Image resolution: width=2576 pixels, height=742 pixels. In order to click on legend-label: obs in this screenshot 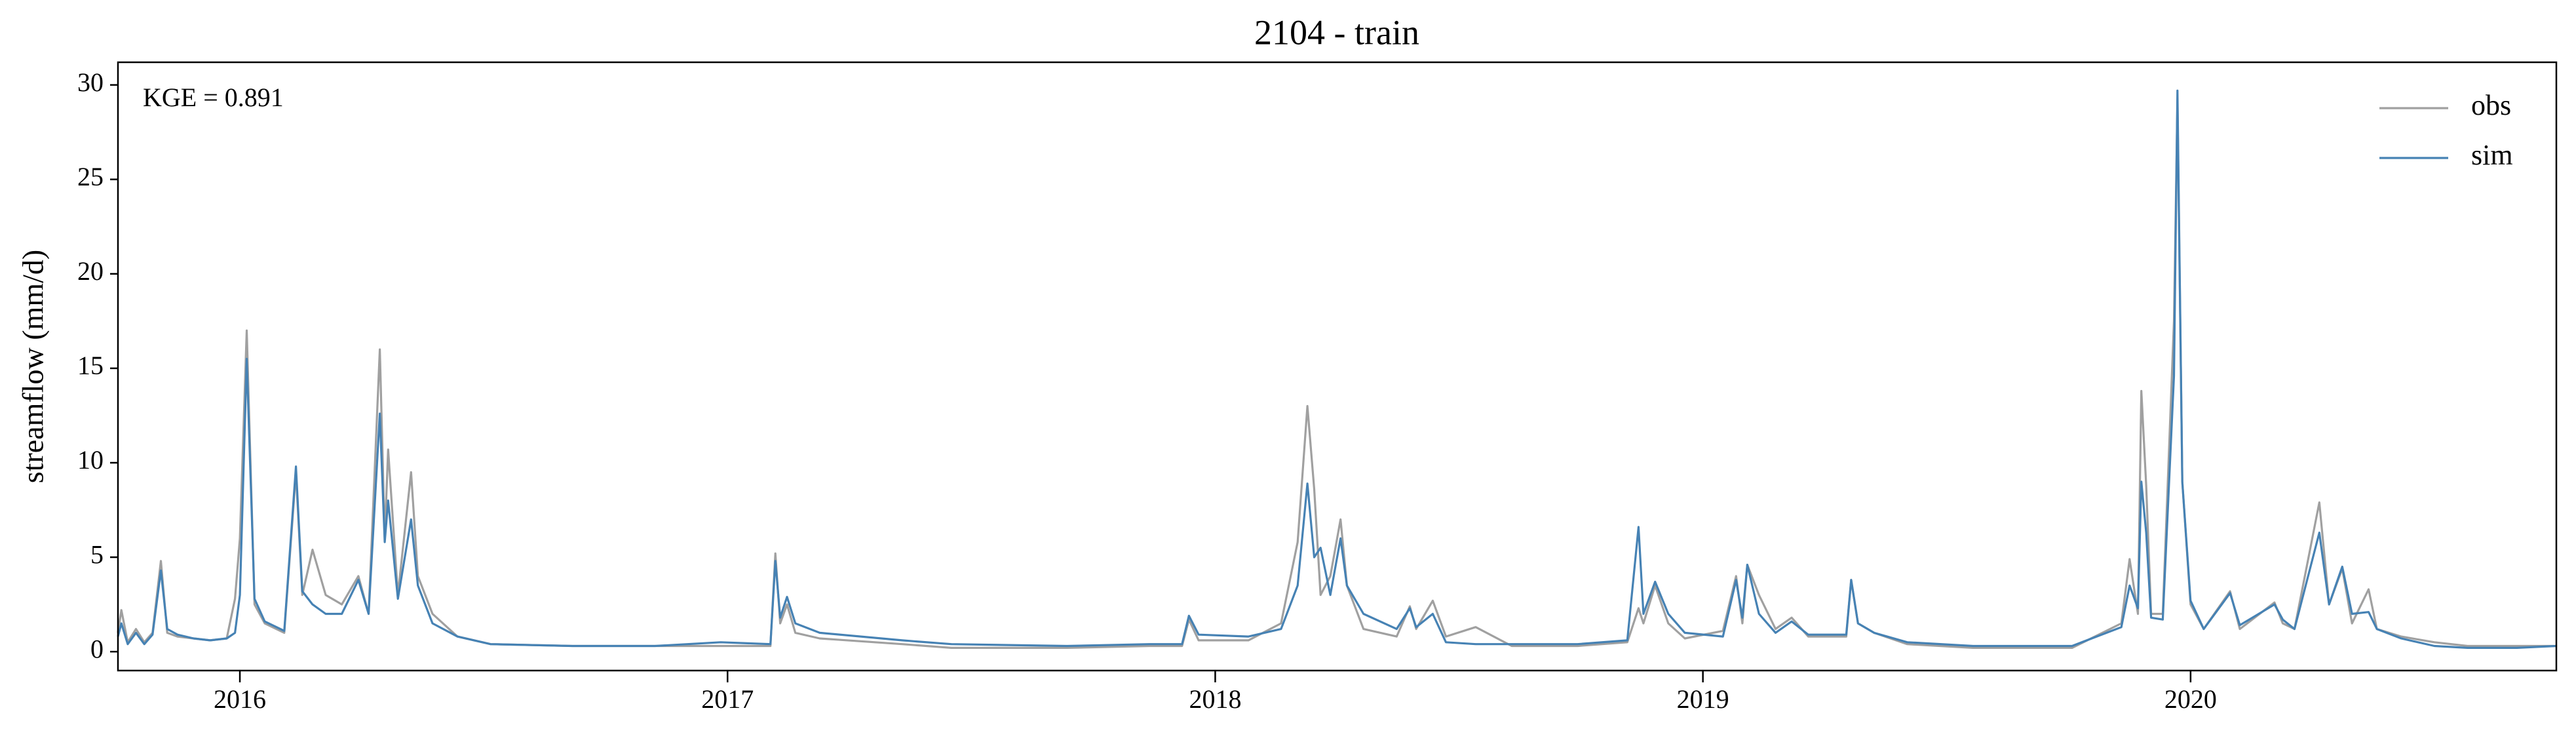, I will do `click(2491, 105)`.